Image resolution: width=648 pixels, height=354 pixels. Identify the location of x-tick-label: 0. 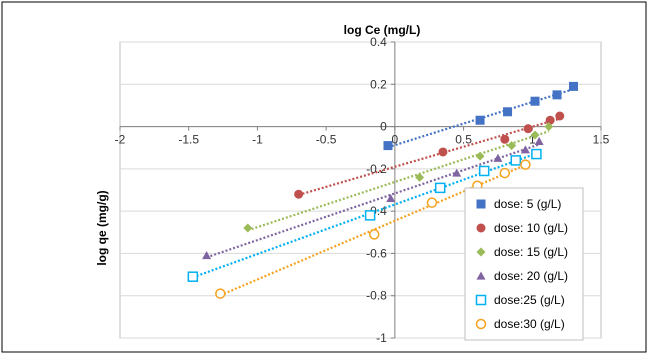
(395, 140).